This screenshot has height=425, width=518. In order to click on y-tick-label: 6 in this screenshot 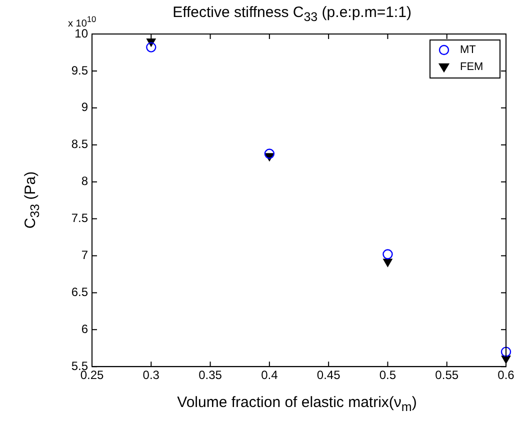, I will do `click(84, 329)`.